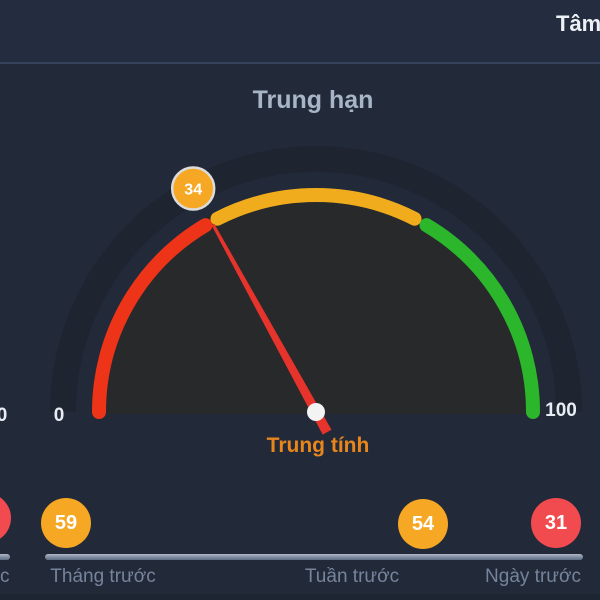 This screenshot has width=600, height=600. Describe the element at coordinates (533, 576) in the screenshot. I see `history-label-day: Ngày trước` at that location.